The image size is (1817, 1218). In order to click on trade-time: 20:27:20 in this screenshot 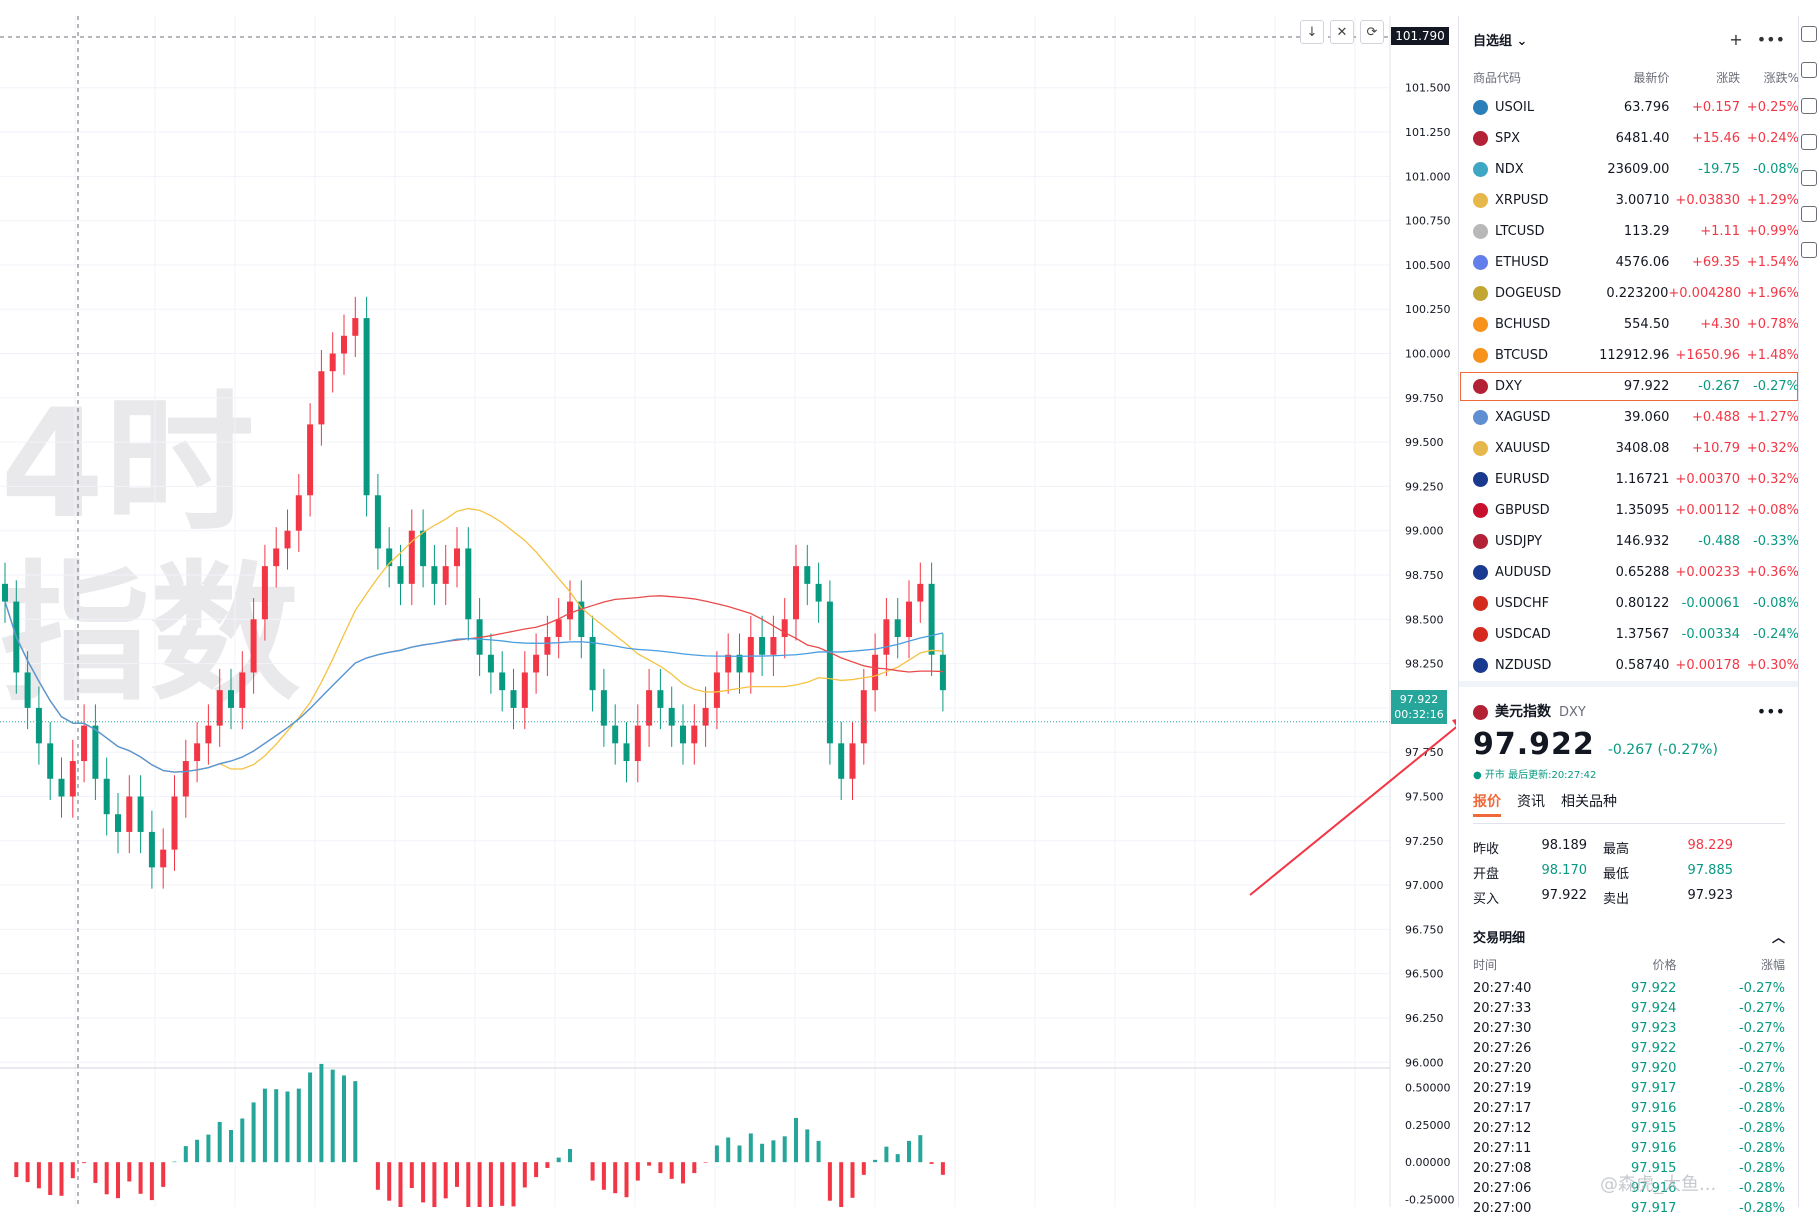, I will do `click(1502, 1068)`.